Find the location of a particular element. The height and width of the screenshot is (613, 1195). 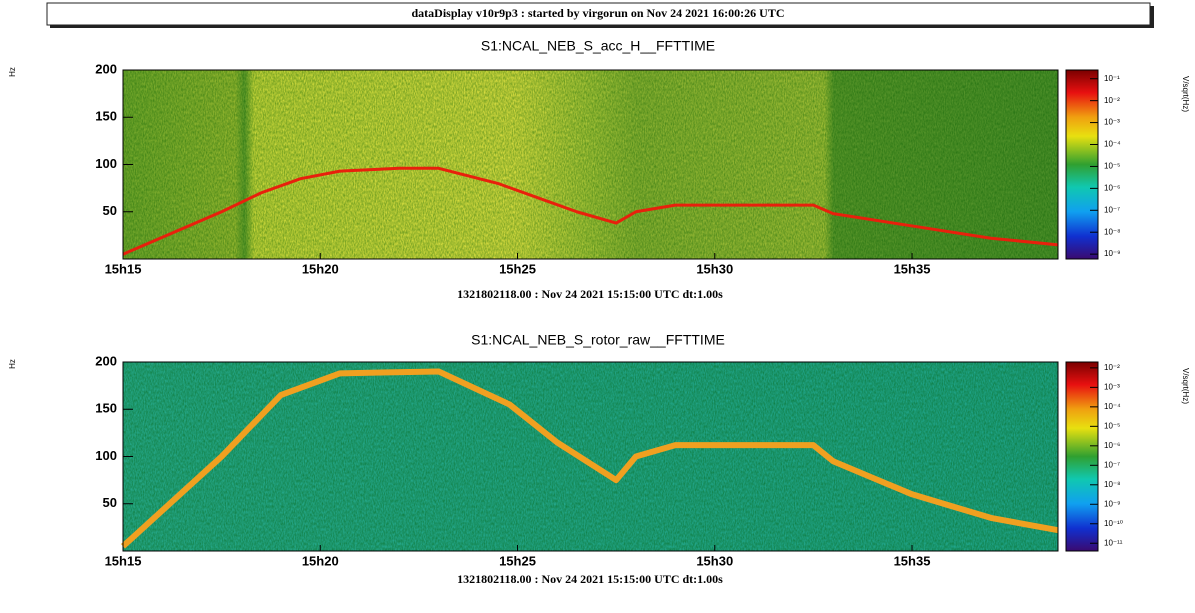

colorbar-tick-label: 10⁻¹⁰ is located at coordinates (1113, 523).